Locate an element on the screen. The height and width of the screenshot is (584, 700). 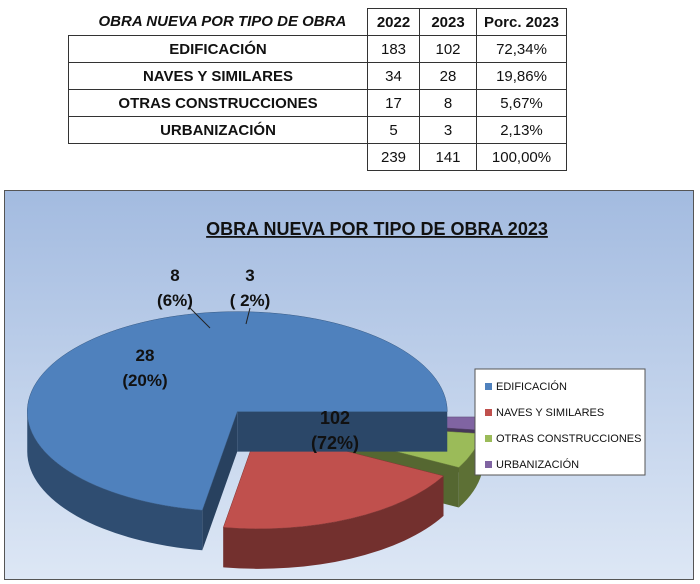
slice-top is located at coordinates (333, 479).